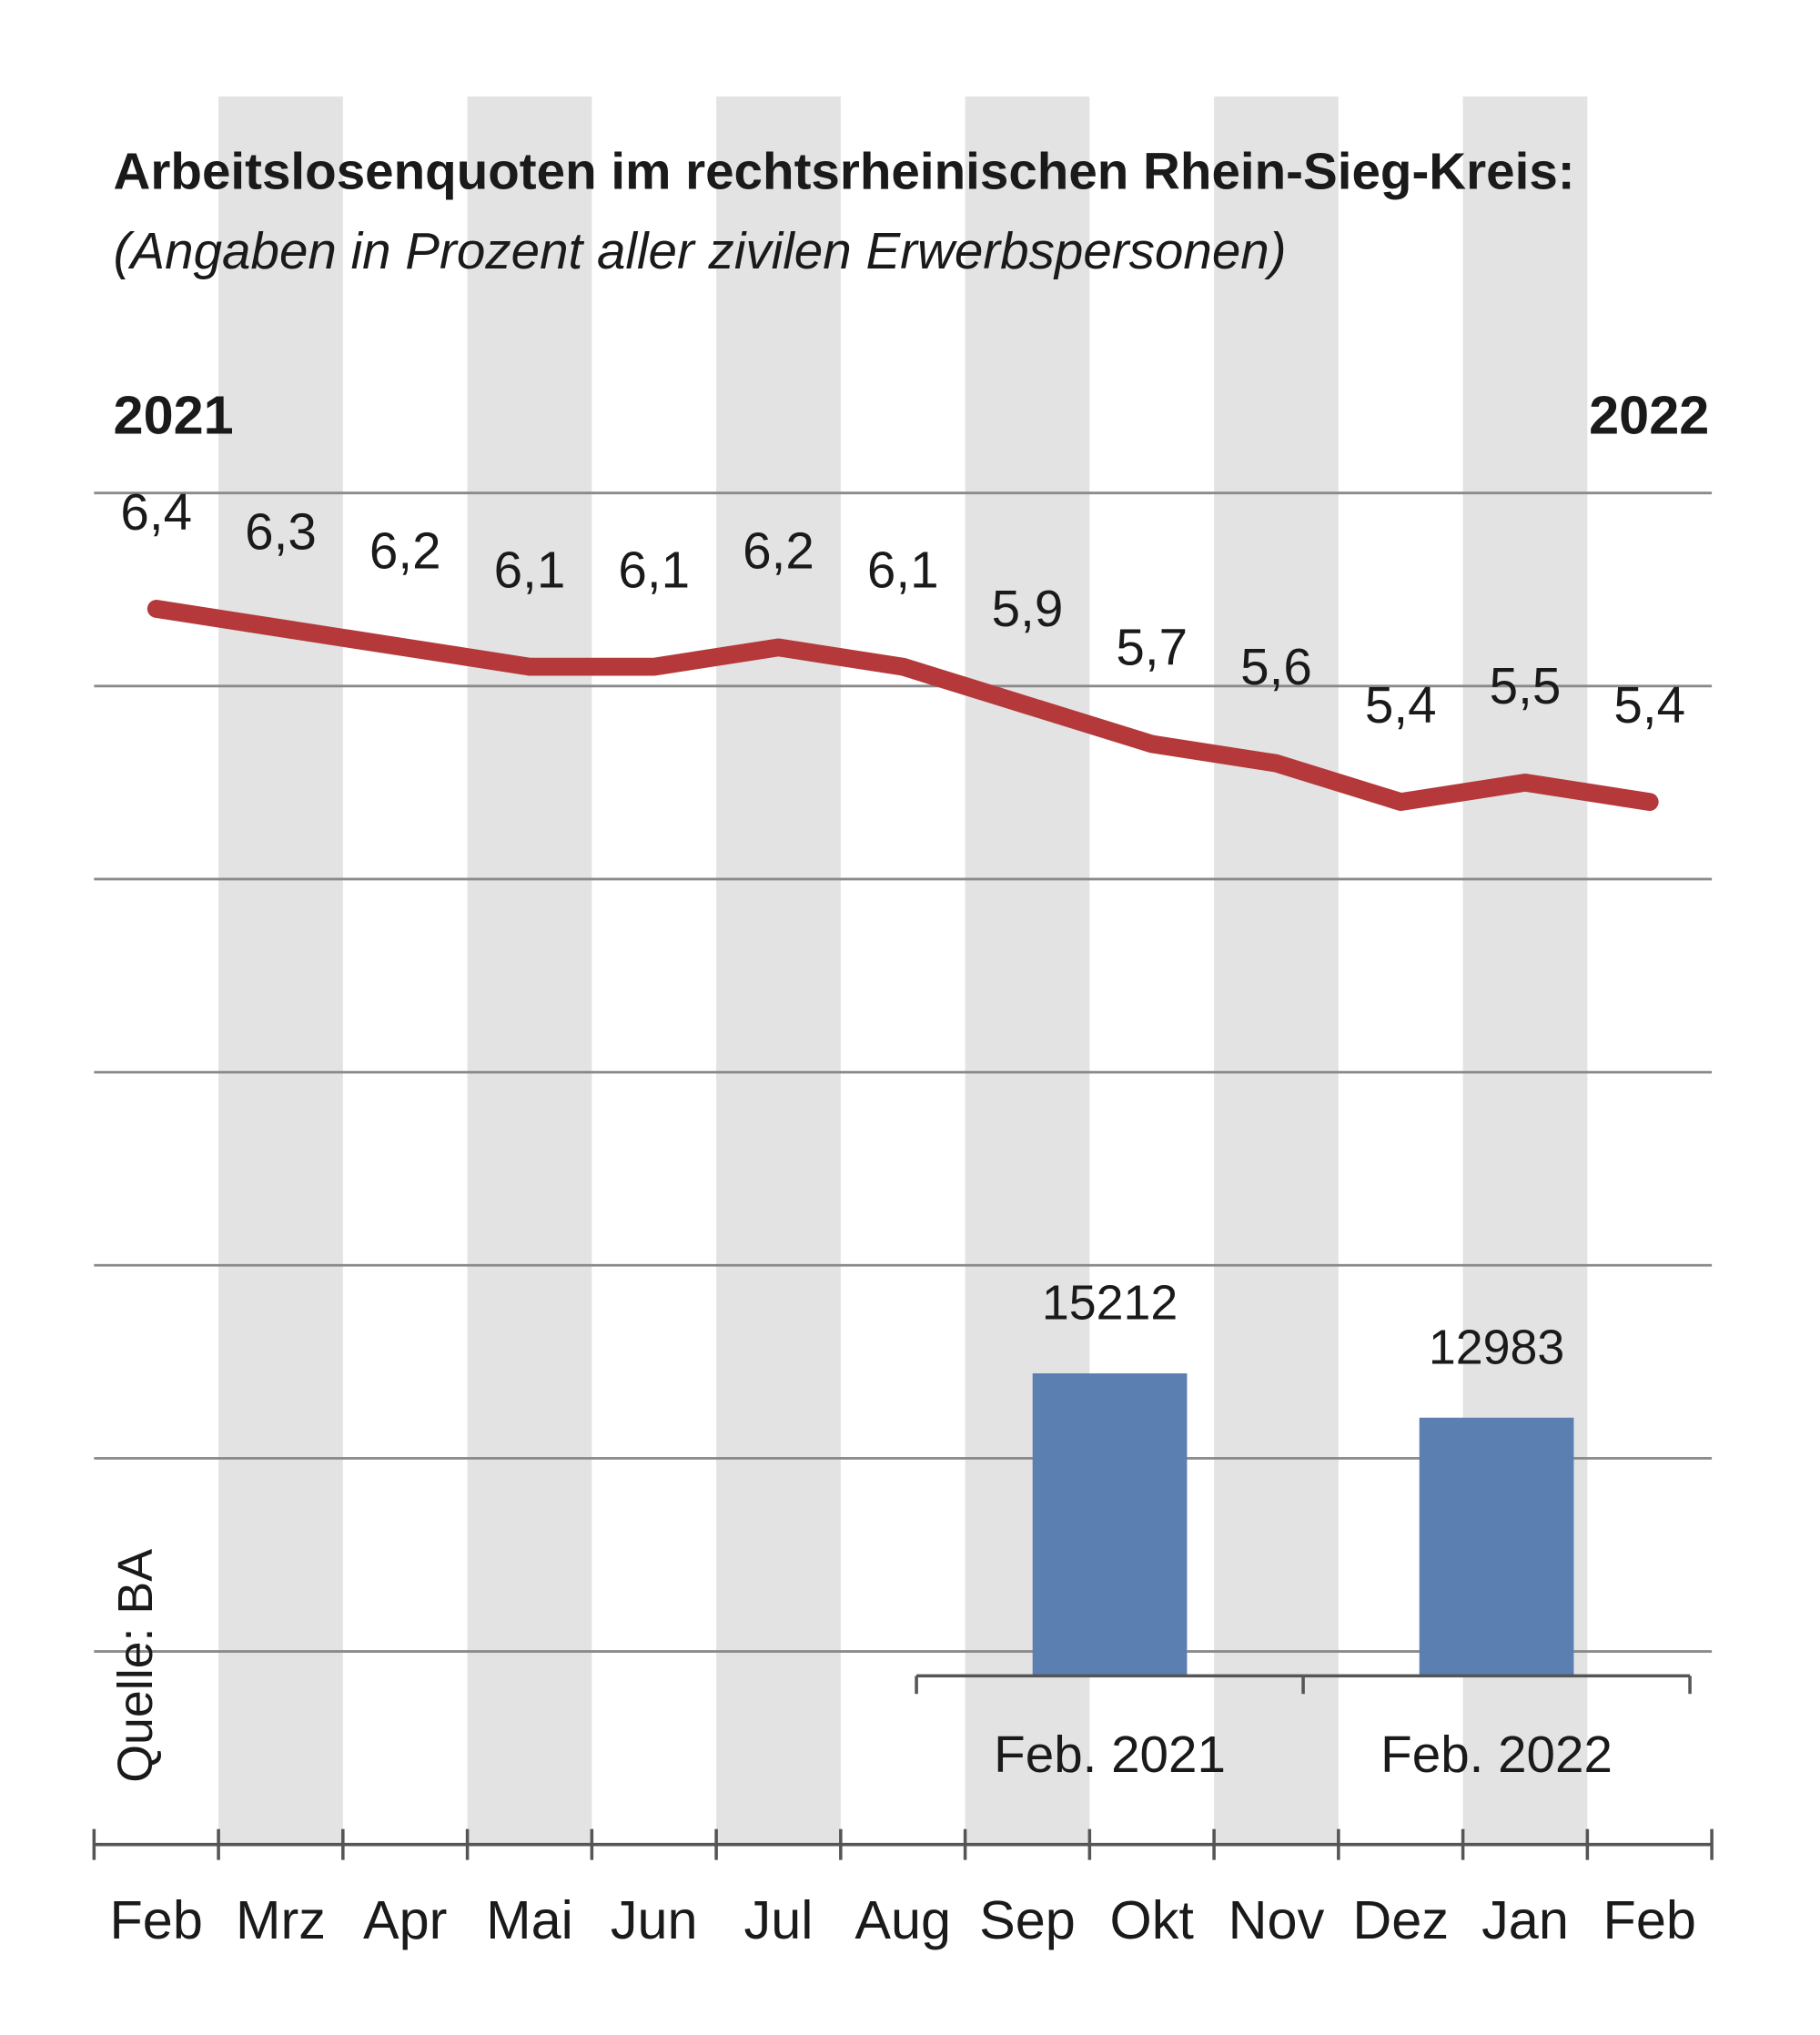  What do you see at coordinates (1276, 666) in the screenshot?
I see `data-label: 5,6` at bounding box center [1276, 666].